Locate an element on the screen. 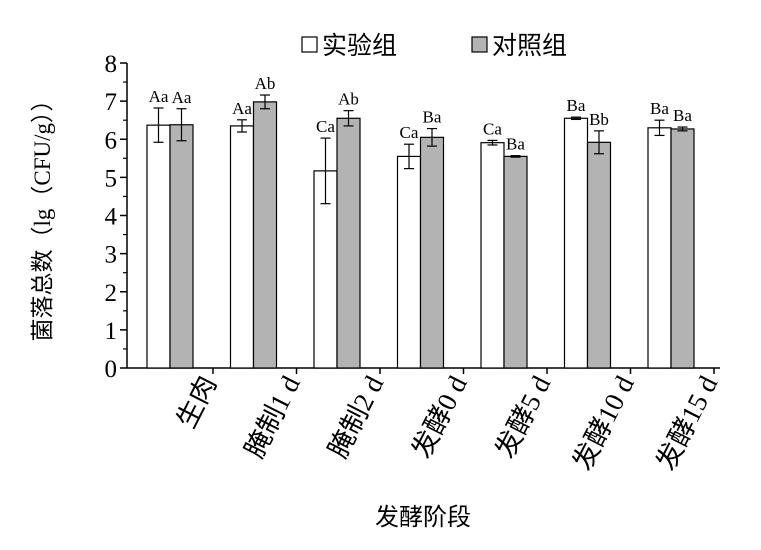  x-tick-label: 发酵10 d is located at coordinates (603, 423).